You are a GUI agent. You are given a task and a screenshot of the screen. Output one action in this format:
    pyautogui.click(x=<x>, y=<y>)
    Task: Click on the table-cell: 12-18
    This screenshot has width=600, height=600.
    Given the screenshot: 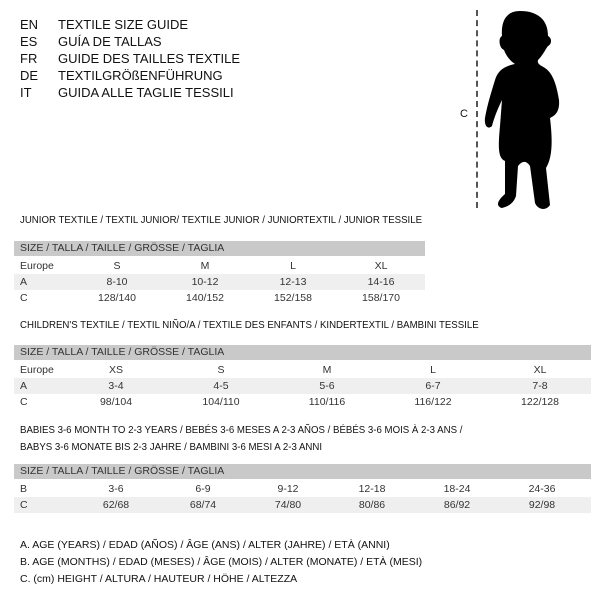 What is the action you would take?
    pyautogui.click(x=372, y=489)
    